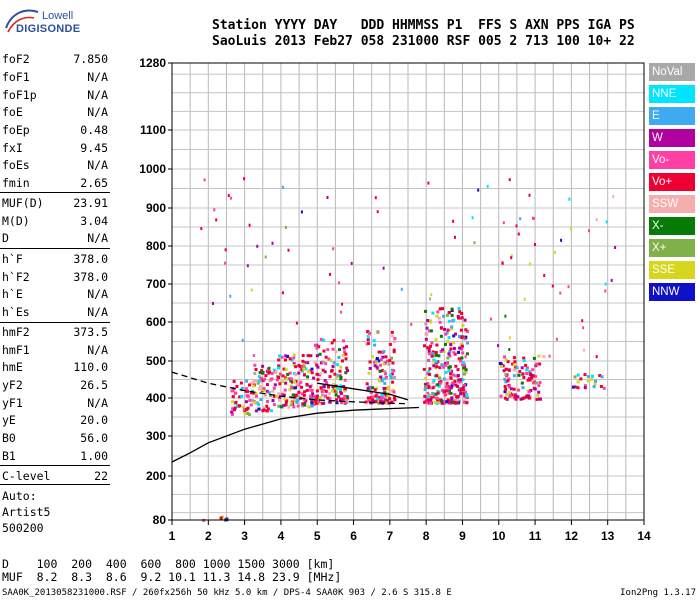 Image resolution: width=700 pixels, height=600 pixels. I want to click on x-tick-labels: 1 2 3 4 5 6 7 8 9 10 11 12 13 14, so click(410, 531).